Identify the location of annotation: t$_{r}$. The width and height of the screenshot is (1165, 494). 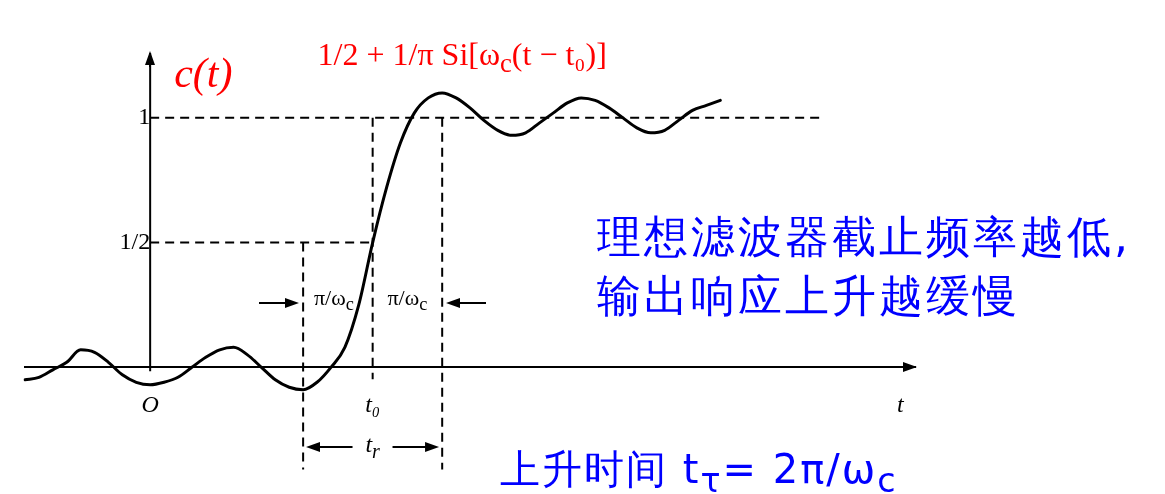
(372, 447).